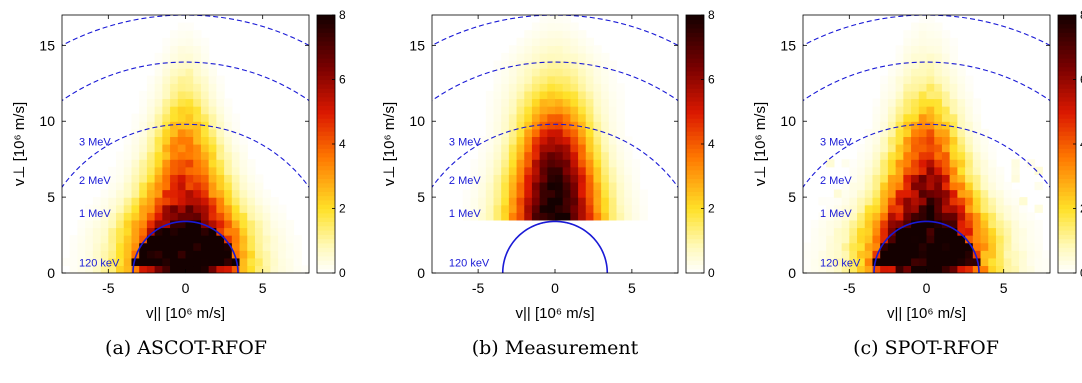  What do you see at coordinates (555, 313) in the screenshot?
I see `x-axis-label: v|| [10⁶ m/s]` at bounding box center [555, 313].